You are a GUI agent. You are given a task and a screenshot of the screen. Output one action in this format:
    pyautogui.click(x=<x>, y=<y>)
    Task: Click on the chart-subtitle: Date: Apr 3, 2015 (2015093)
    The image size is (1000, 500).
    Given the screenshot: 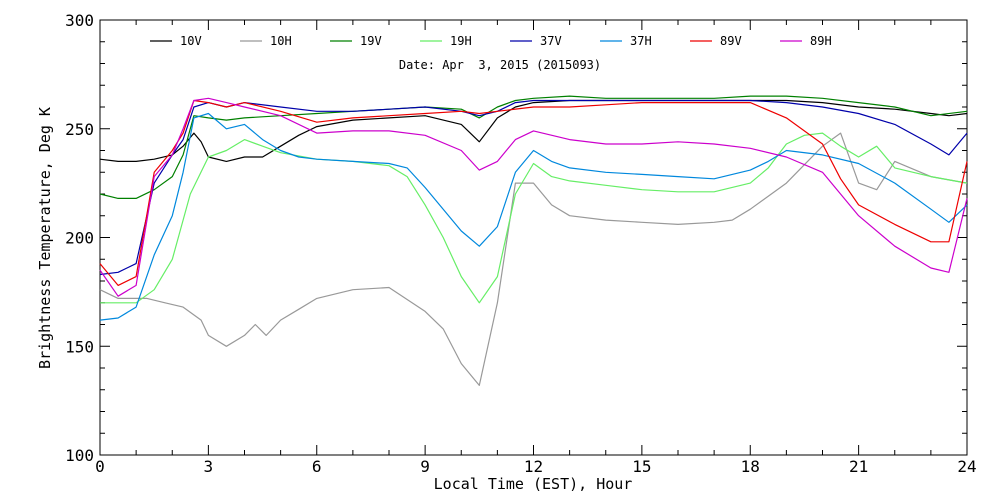 What is the action you would take?
    pyautogui.click(x=500, y=65)
    